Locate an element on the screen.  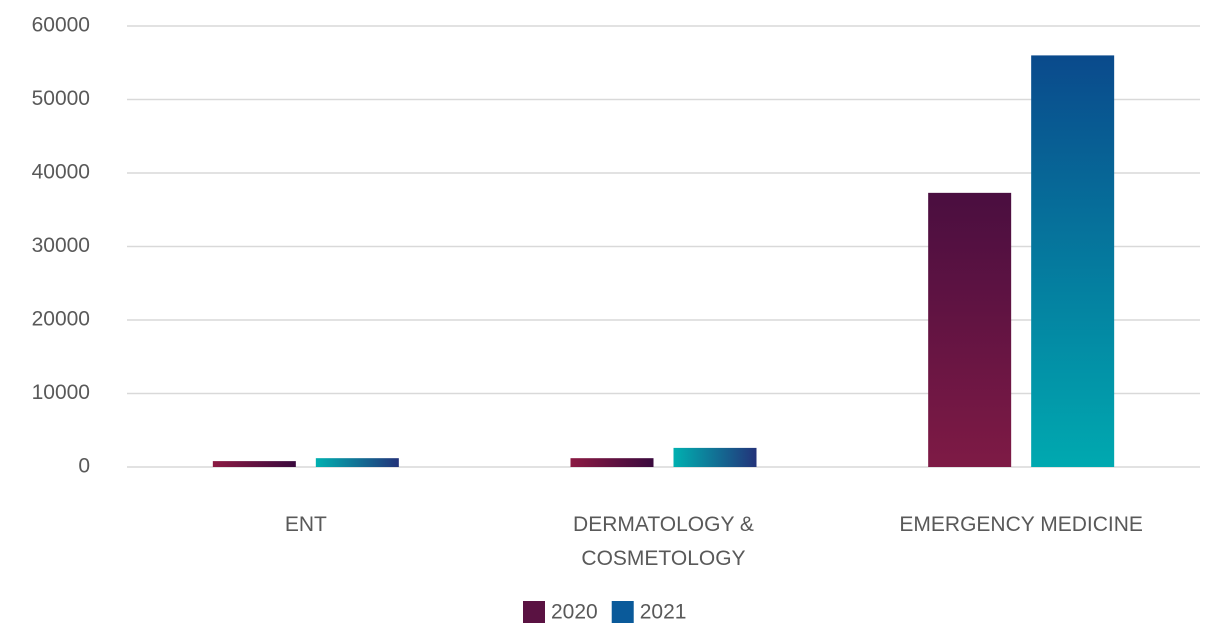
y-tick-label: 50000 is located at coordinates (61, 98).